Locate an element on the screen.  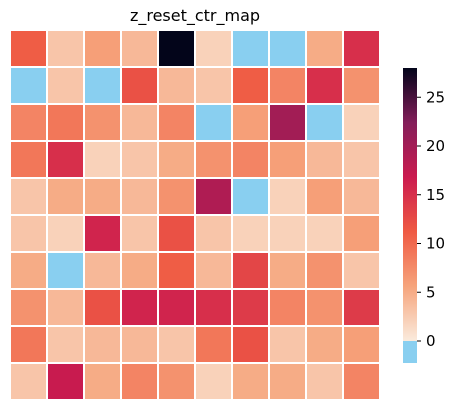
heatmap-cell-r5-c9 is located at coordinates (361, 233).